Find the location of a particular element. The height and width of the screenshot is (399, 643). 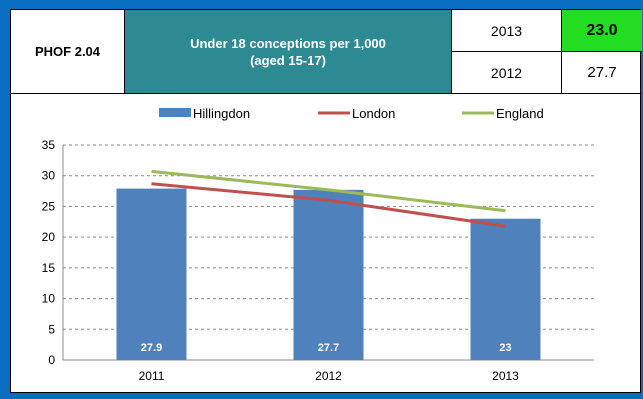

x-tick-label: 2011 is located at coordinates (152, 376).